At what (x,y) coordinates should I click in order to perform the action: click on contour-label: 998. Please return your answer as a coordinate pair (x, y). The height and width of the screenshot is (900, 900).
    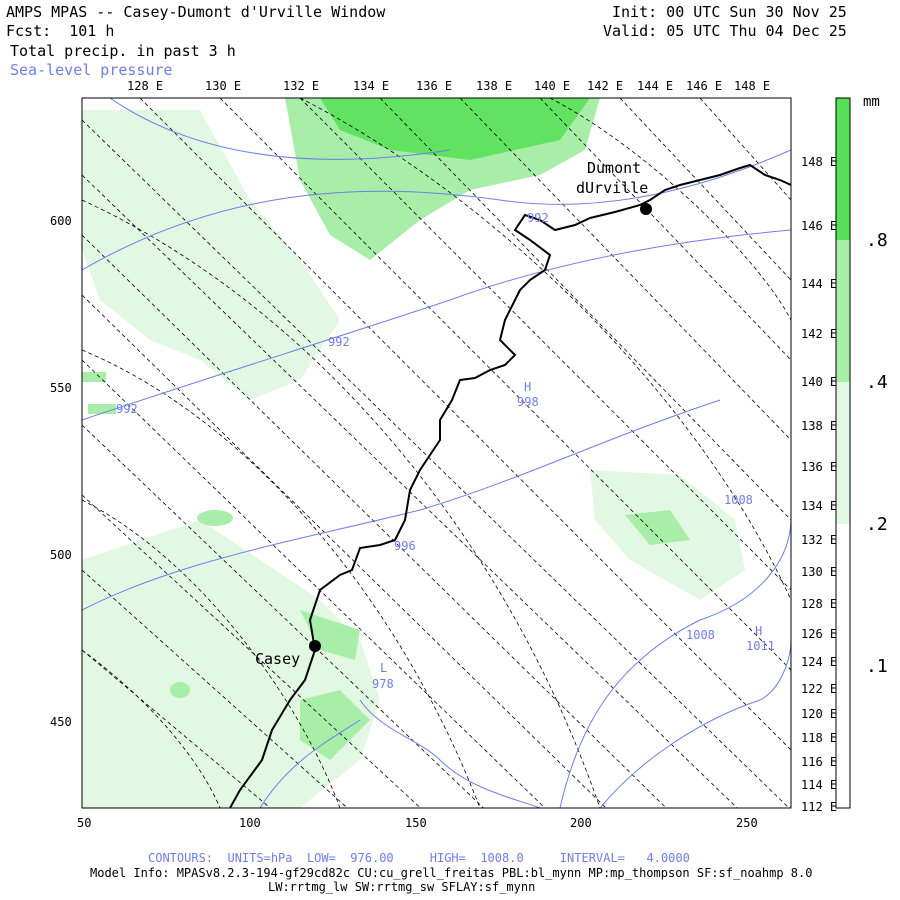
    Looking at the image, I should click on (528, 402).